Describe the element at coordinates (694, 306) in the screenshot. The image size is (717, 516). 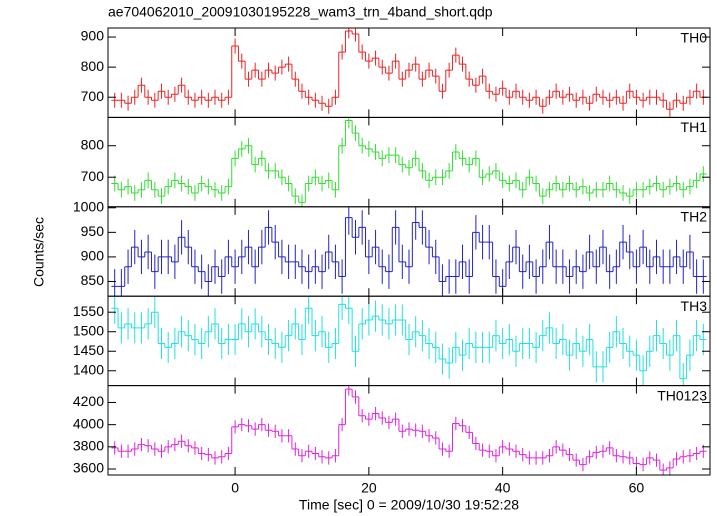
I see `panel-label: TH3` at that location.